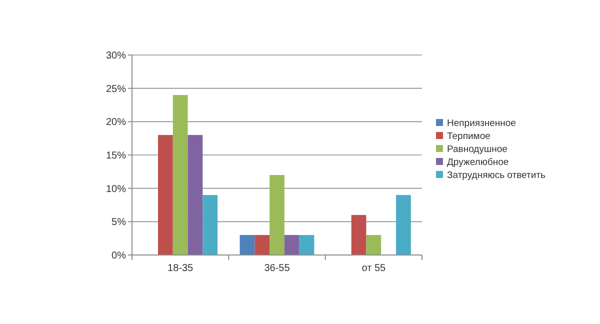 Image resolution: width=600 pixels, height=324 pixels. What do you see at coordinates (116, 156) in the screenshot?
I see `y-tick-label: 15%` at bounding box center [116, 156].